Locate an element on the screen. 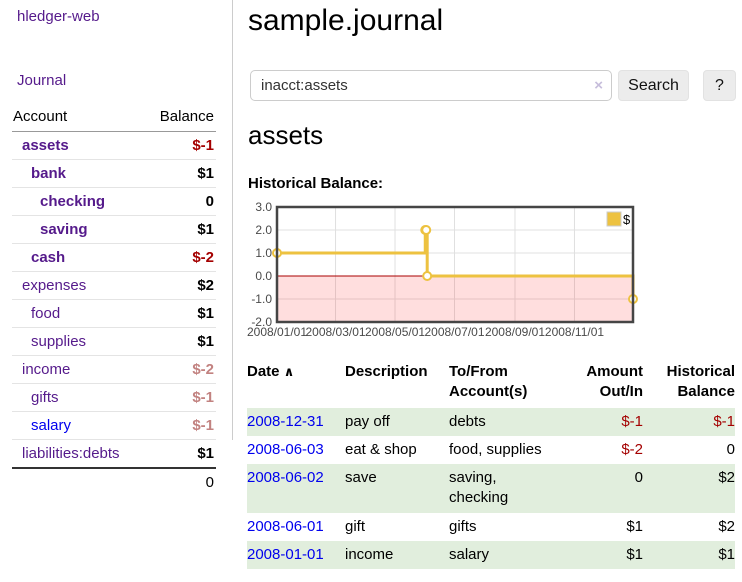  transaction-description-cell: eat & shop is located at coordinates (381, 449).